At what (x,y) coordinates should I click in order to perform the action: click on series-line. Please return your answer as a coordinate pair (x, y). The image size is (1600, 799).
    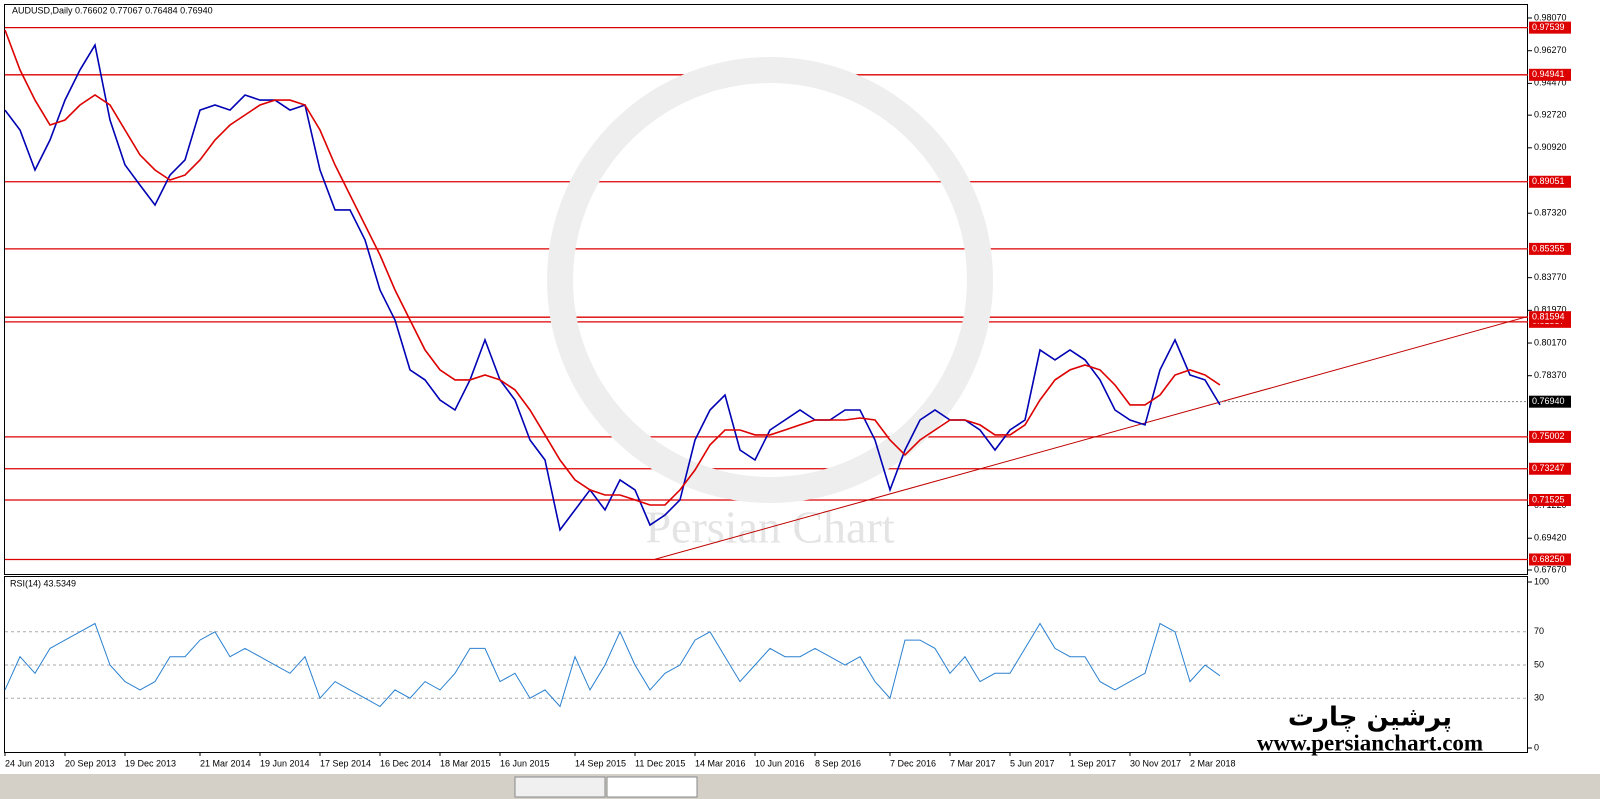
    Looking at the image, I should click on (612, 665).